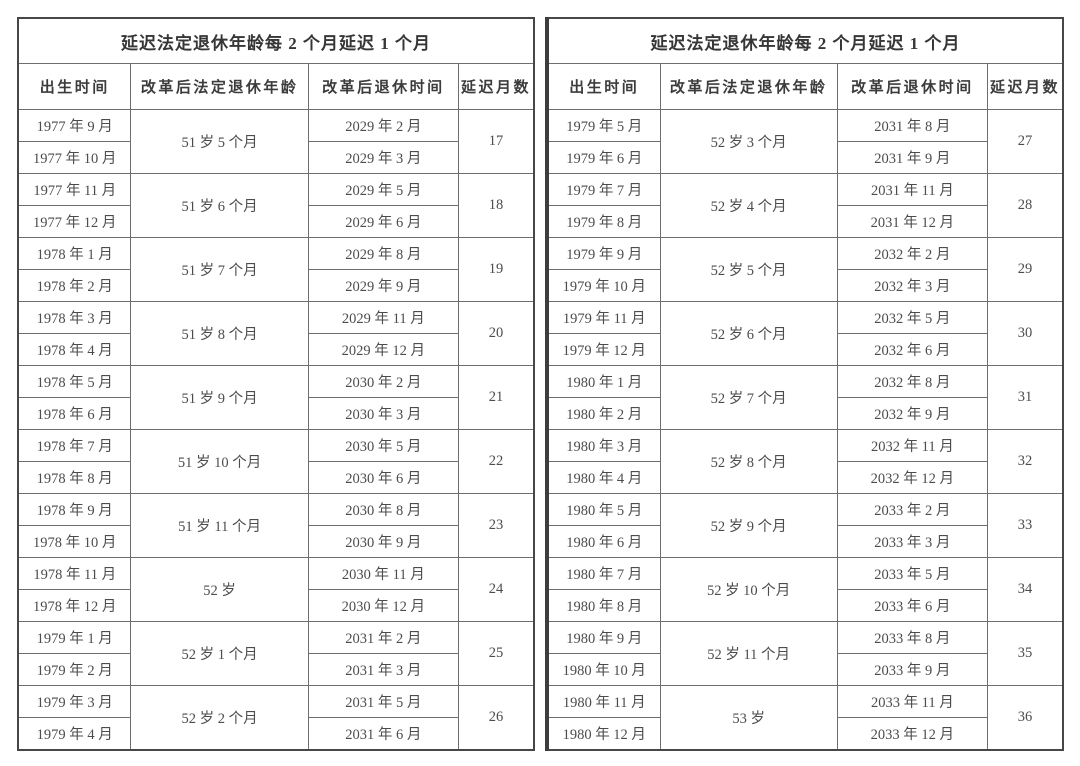 The image size is (1080, 766). Describe the element at coordinates (912, 605) in the screenshot. I see `retirement-cell: 2033 年 6 月` at that location.